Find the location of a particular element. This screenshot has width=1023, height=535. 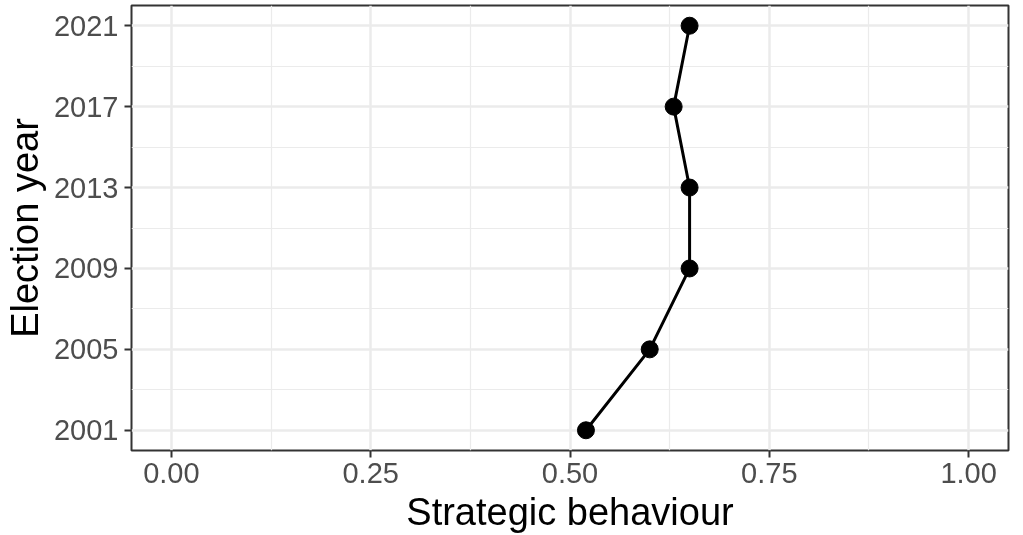

y-tick-label: 2017 is located at coordinates (86, 106).